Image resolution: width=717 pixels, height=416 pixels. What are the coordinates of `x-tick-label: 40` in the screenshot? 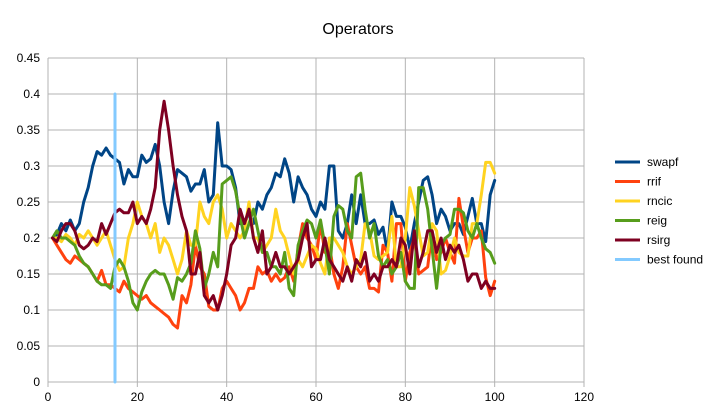 It's located at (227, 397).